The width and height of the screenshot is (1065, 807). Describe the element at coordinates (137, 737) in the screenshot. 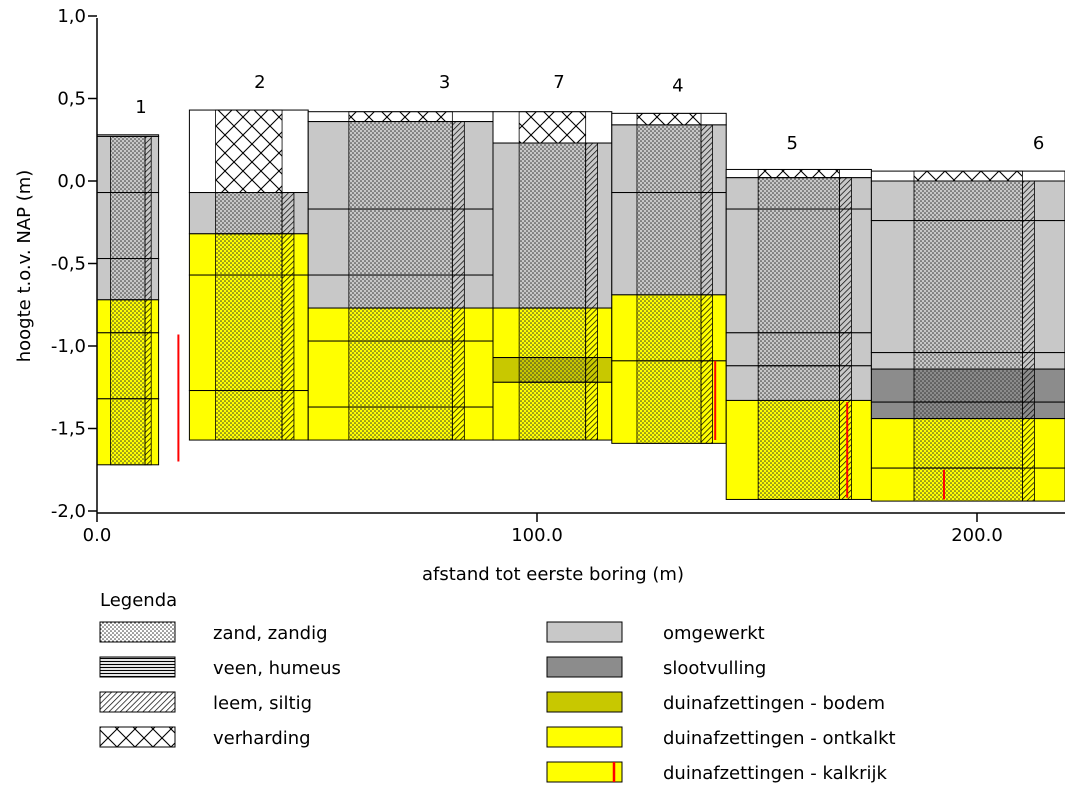

I see `legend-swatch-verharding` at that location.